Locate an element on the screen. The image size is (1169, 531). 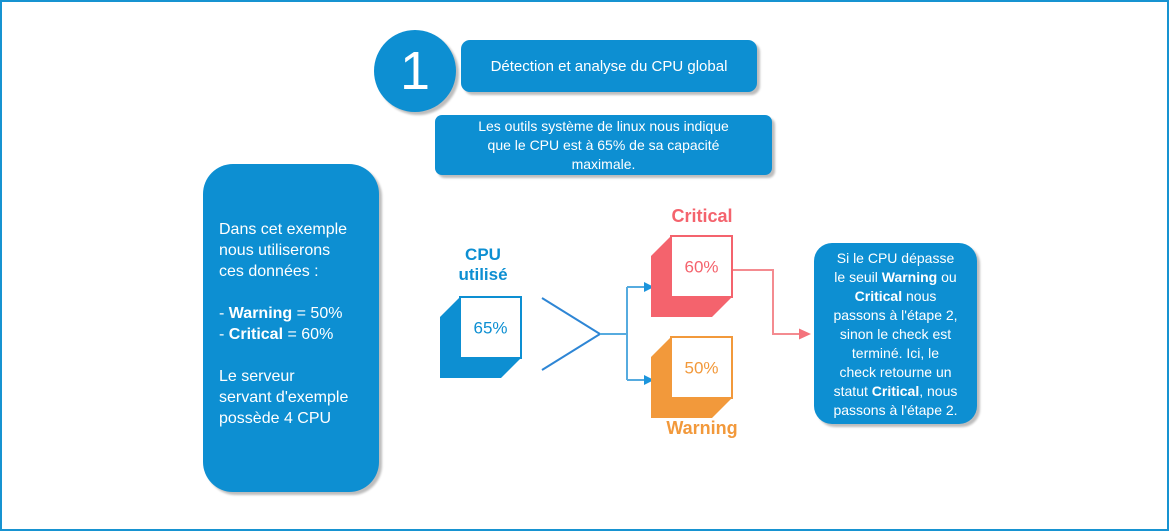
warning-node-face is located at coordinates (701, 367).